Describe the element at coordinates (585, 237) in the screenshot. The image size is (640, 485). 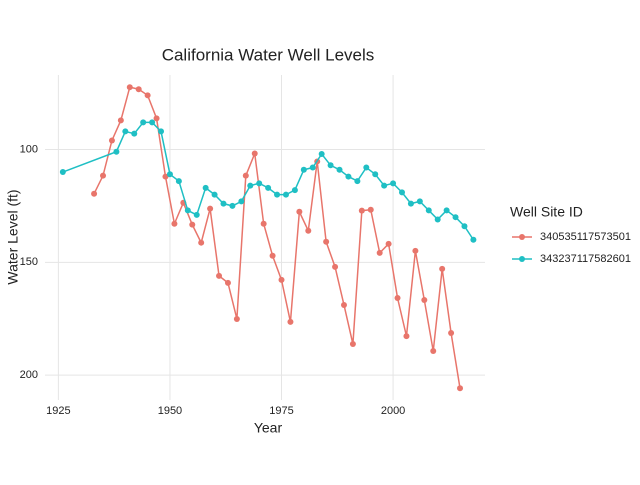
I see `legend-label: 340535117573501` at that location.